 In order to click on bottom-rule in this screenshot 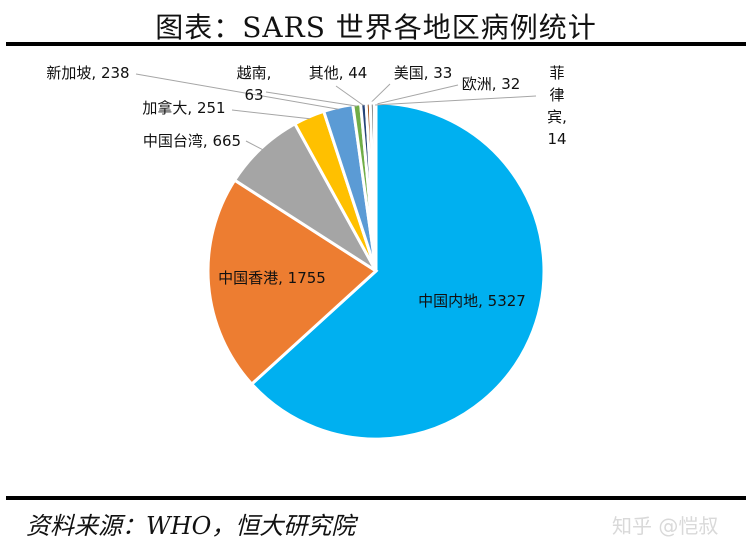, I will do `click(376, 498)`.